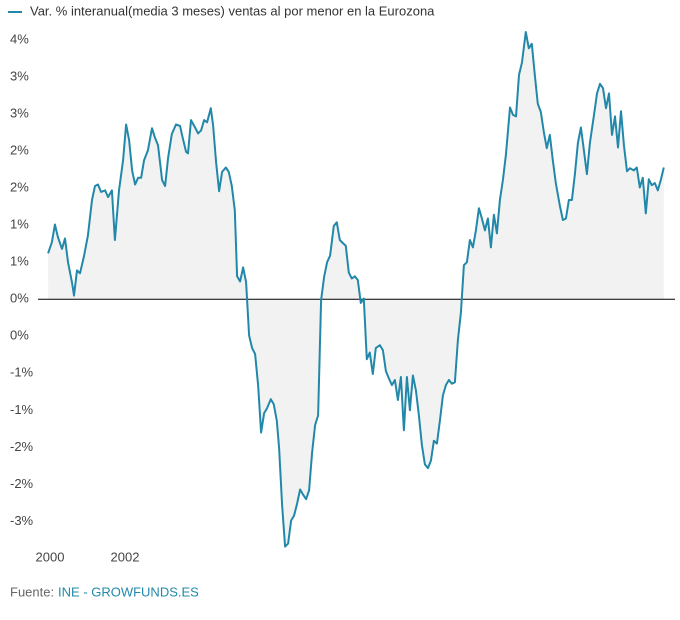 The width and height of the screenshot is (680, 620). What do you see at coordinates (125, 556) in the screenshot?
I see `x-tick-label: 2002` at bounding box center [125, 556].